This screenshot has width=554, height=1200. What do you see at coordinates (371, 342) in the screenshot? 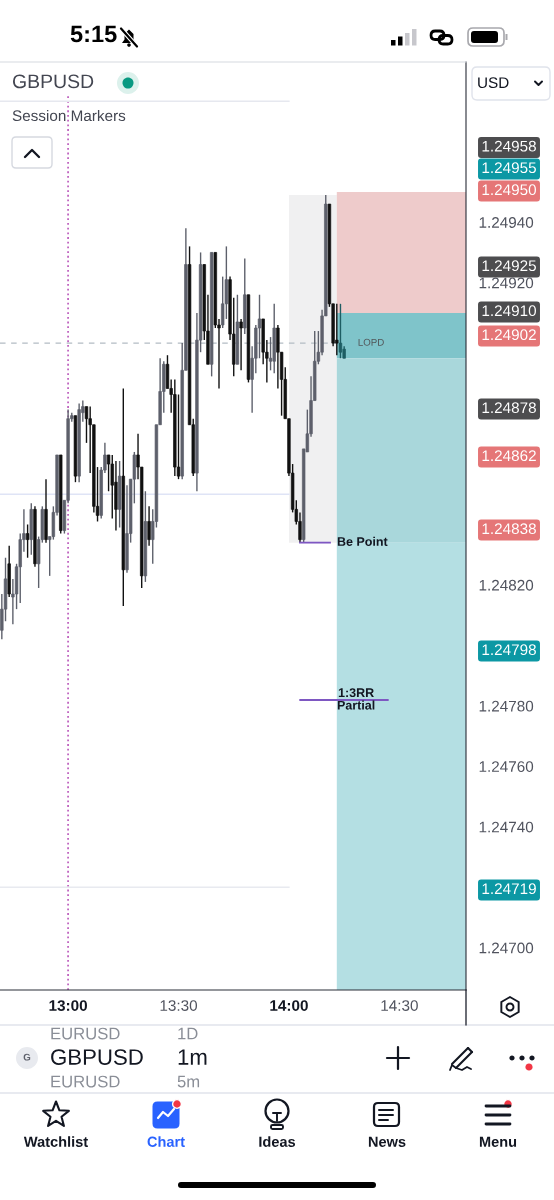
I see `ref-line-label: LOPD` at bounding box center [371, 342].